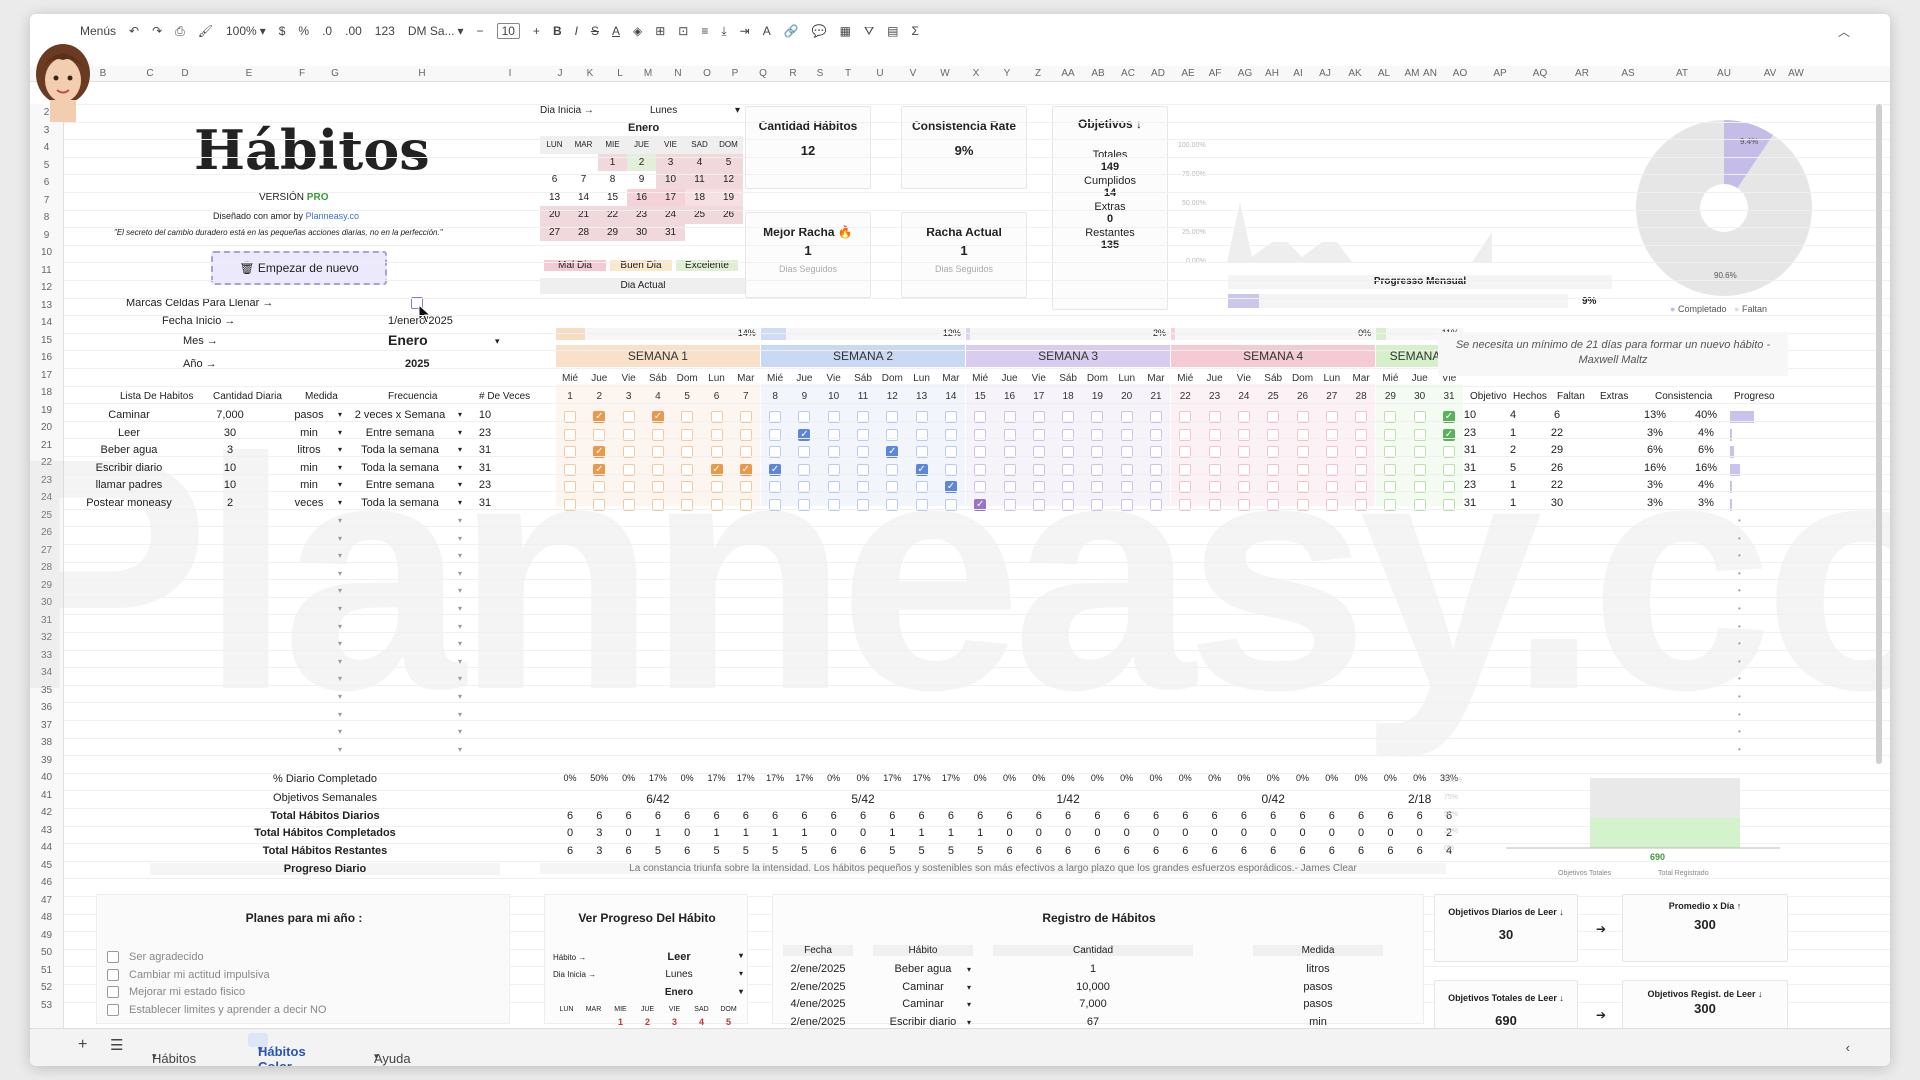 The image size is (1920, 1080). Describe the element at coordinates (1460, 73) in the screenshot. I see `column-header: AO` at that location.